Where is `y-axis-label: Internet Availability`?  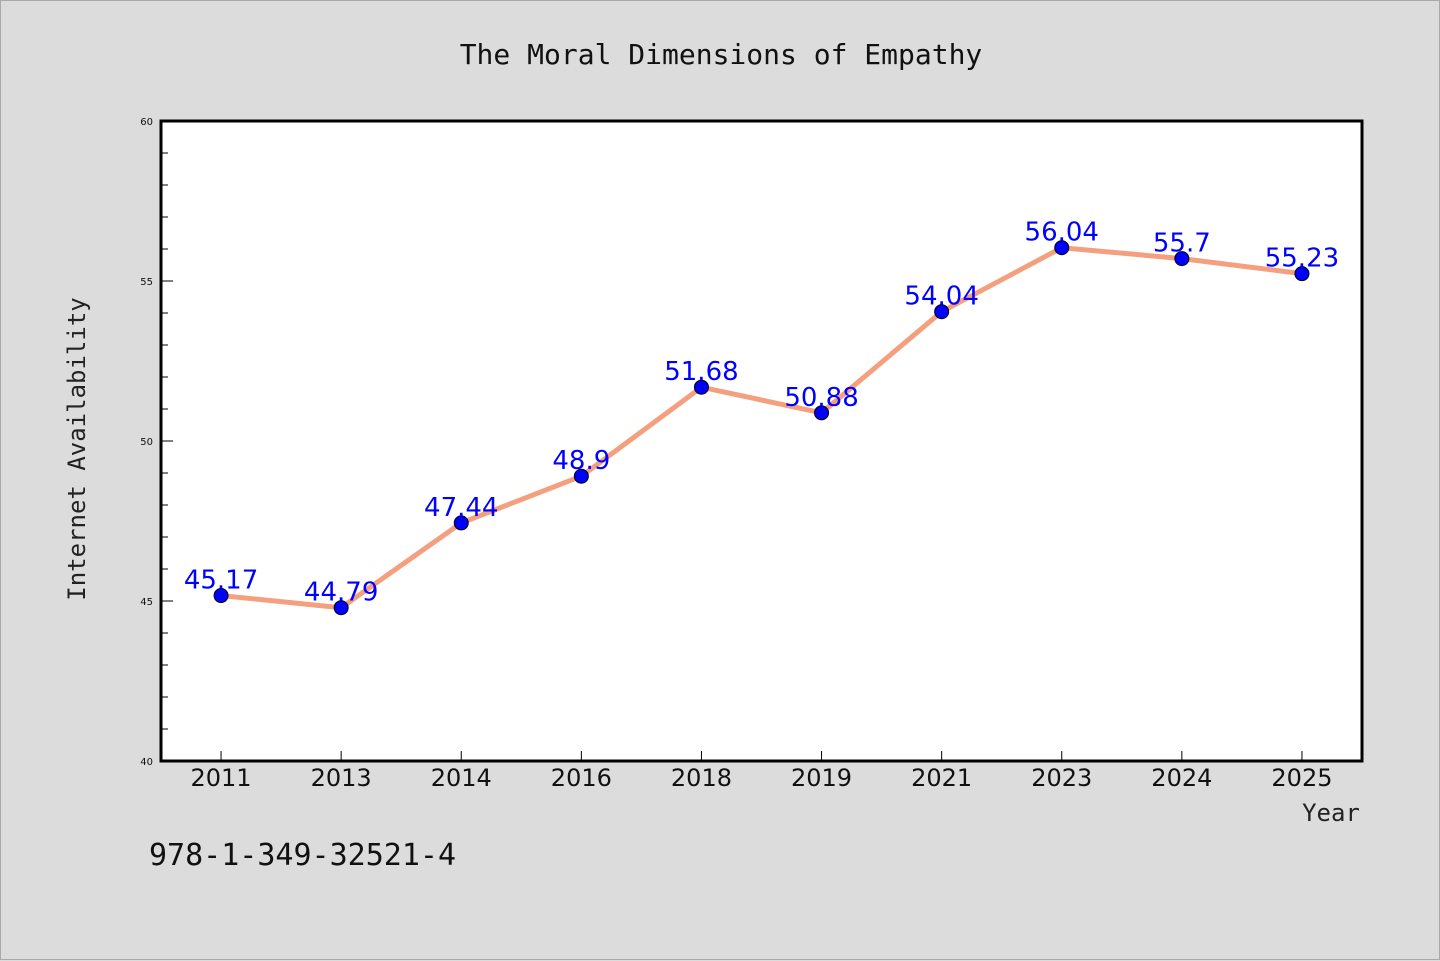 y-axis-label: Internet Availability is located at coordinates (77, 448).